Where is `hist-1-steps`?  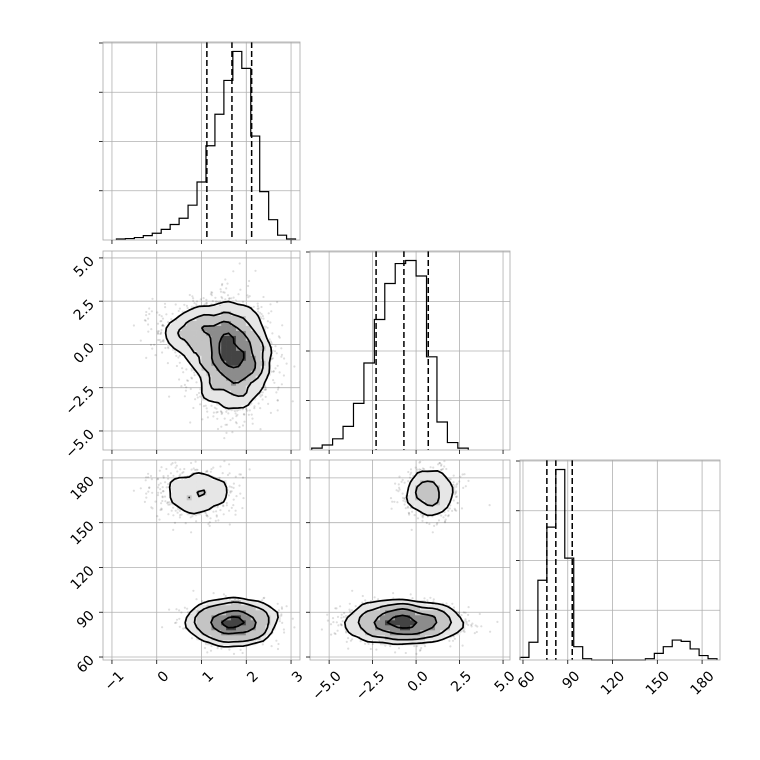 hist-1-steps is located at coordinates (390, 354).